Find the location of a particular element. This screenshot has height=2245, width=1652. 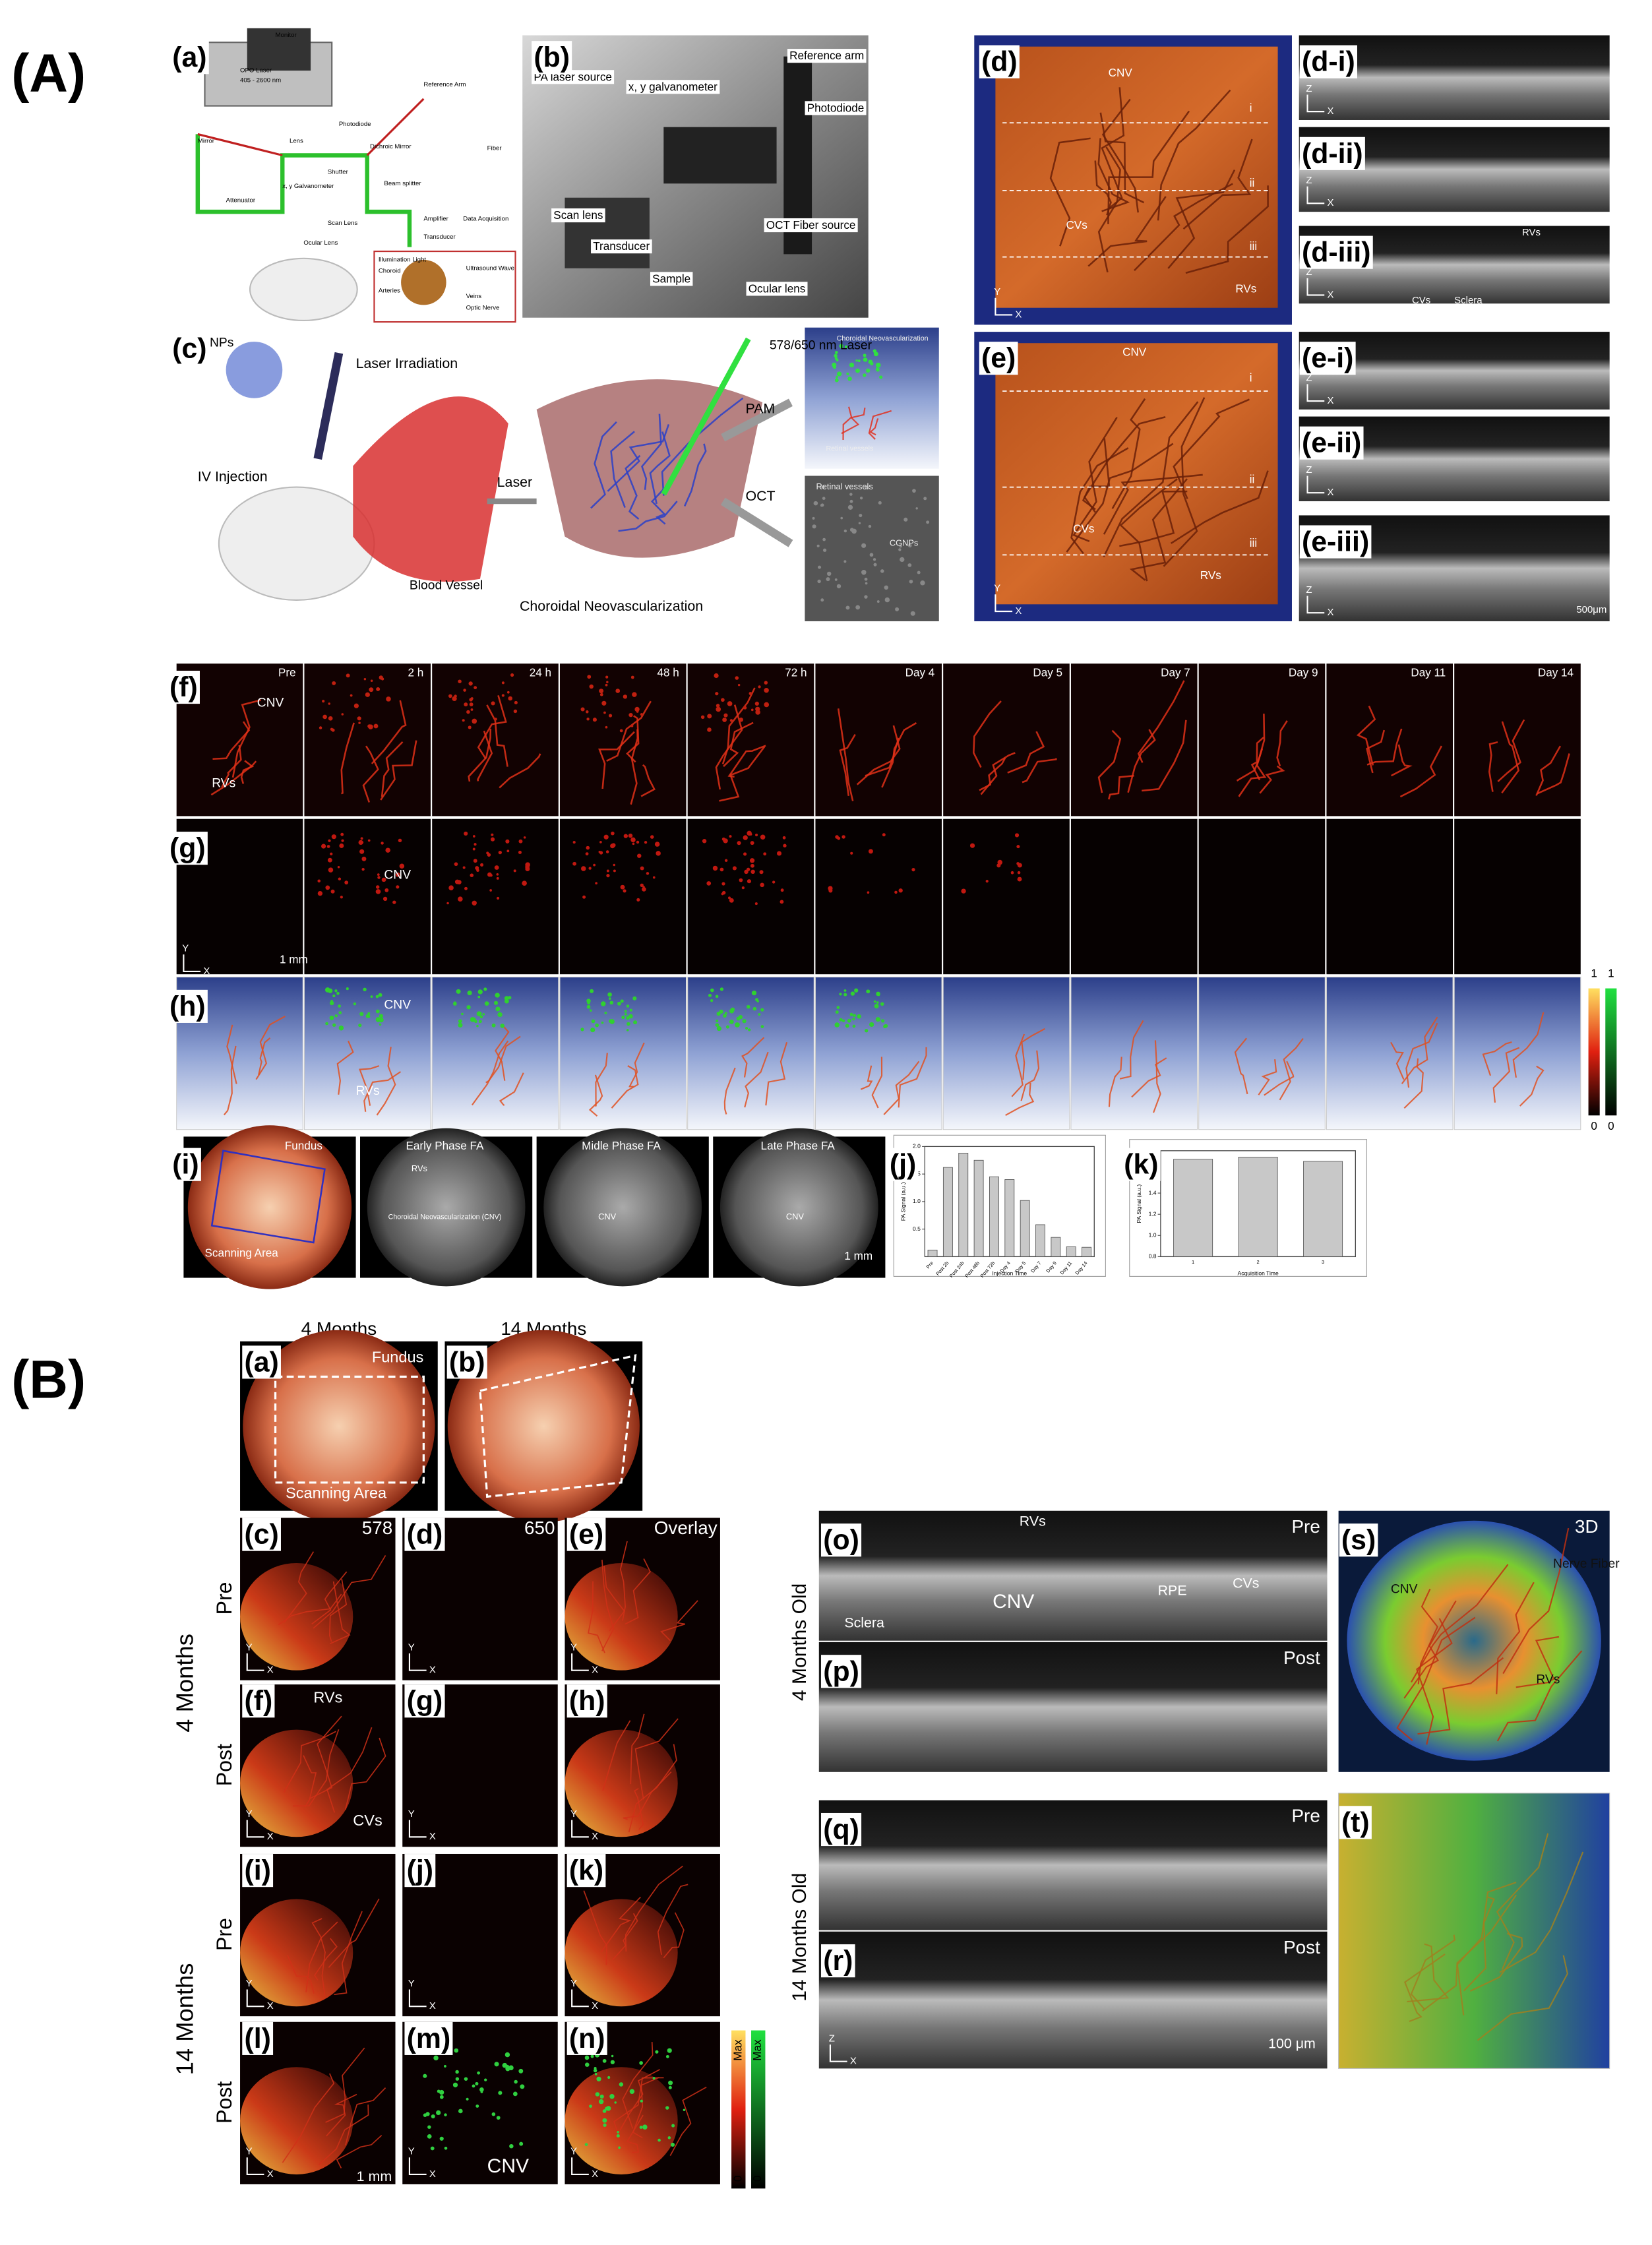

fundus is located at coordinates (269, 1207).